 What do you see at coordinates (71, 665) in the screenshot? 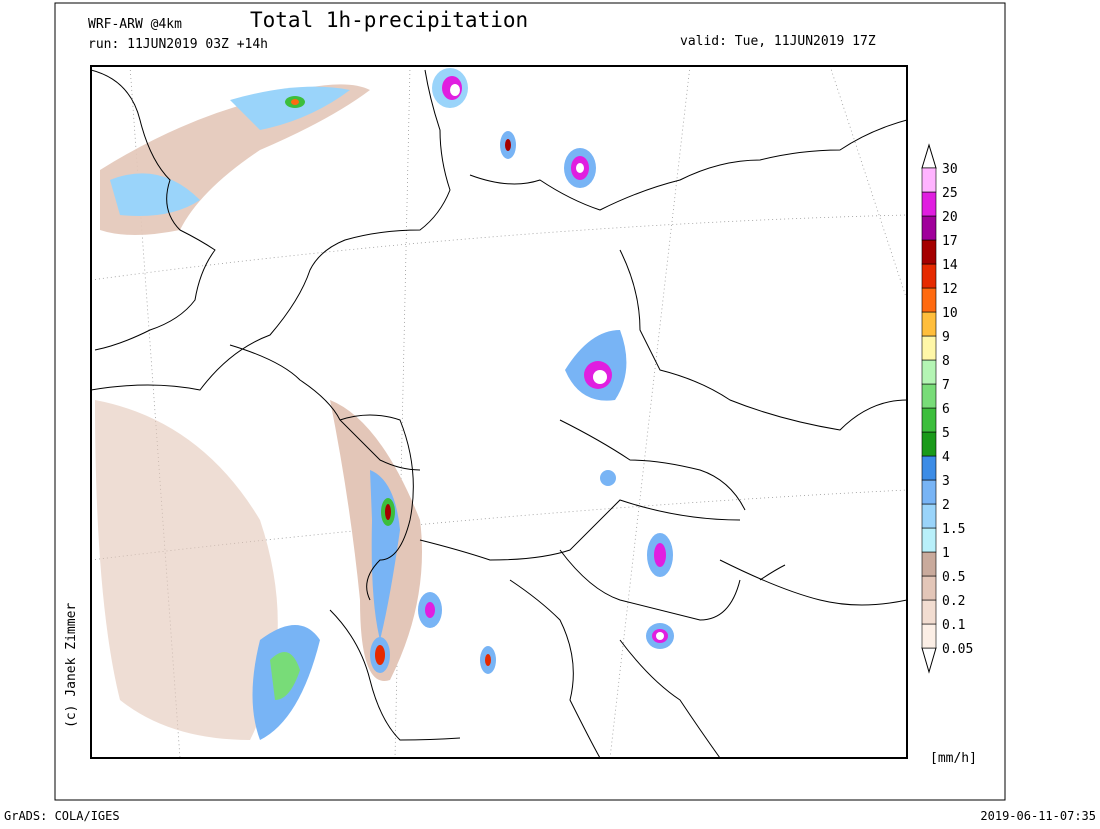
I see `credit: (c) Janek Zimmer` at bounding box center [71, 665].